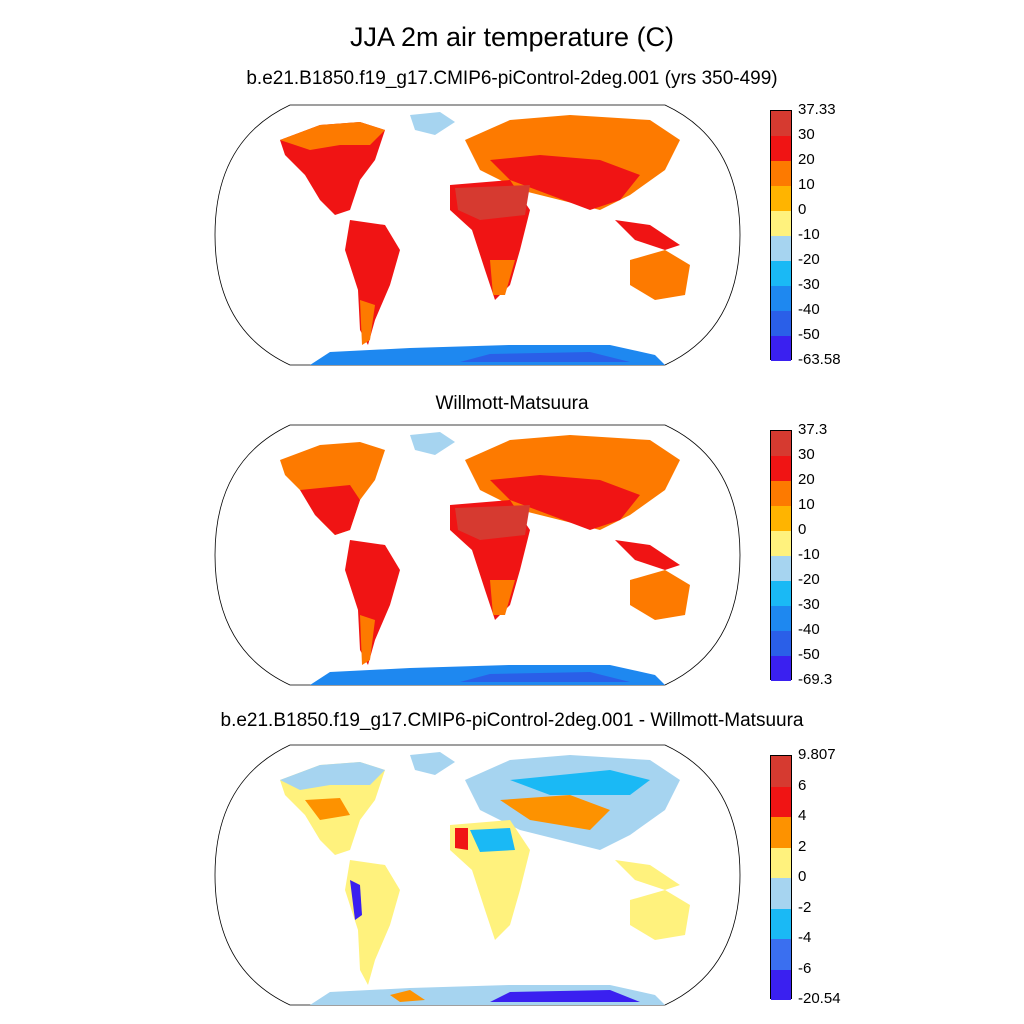 Image resolution: width=1024 pixels, height=1024 pixels. Describe the element at coordinates (802, 785) in the screenshot. I see `colorbar-3-label: 6` at that location.